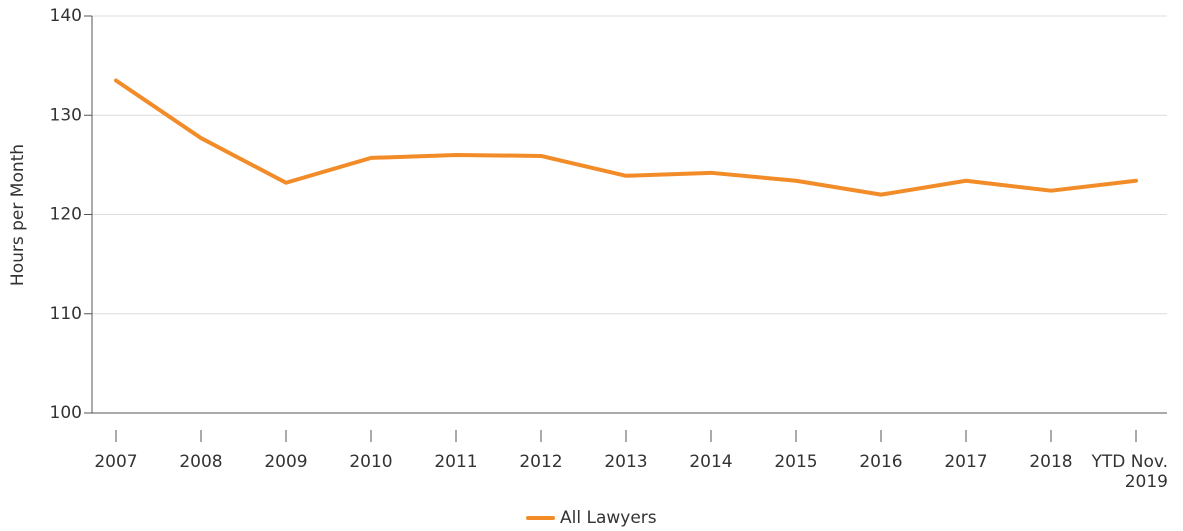  What do you see at coordinates (711, 462) in the screenshot?
I see `x-tick-label: 2014` at bounding box center [711, 462].